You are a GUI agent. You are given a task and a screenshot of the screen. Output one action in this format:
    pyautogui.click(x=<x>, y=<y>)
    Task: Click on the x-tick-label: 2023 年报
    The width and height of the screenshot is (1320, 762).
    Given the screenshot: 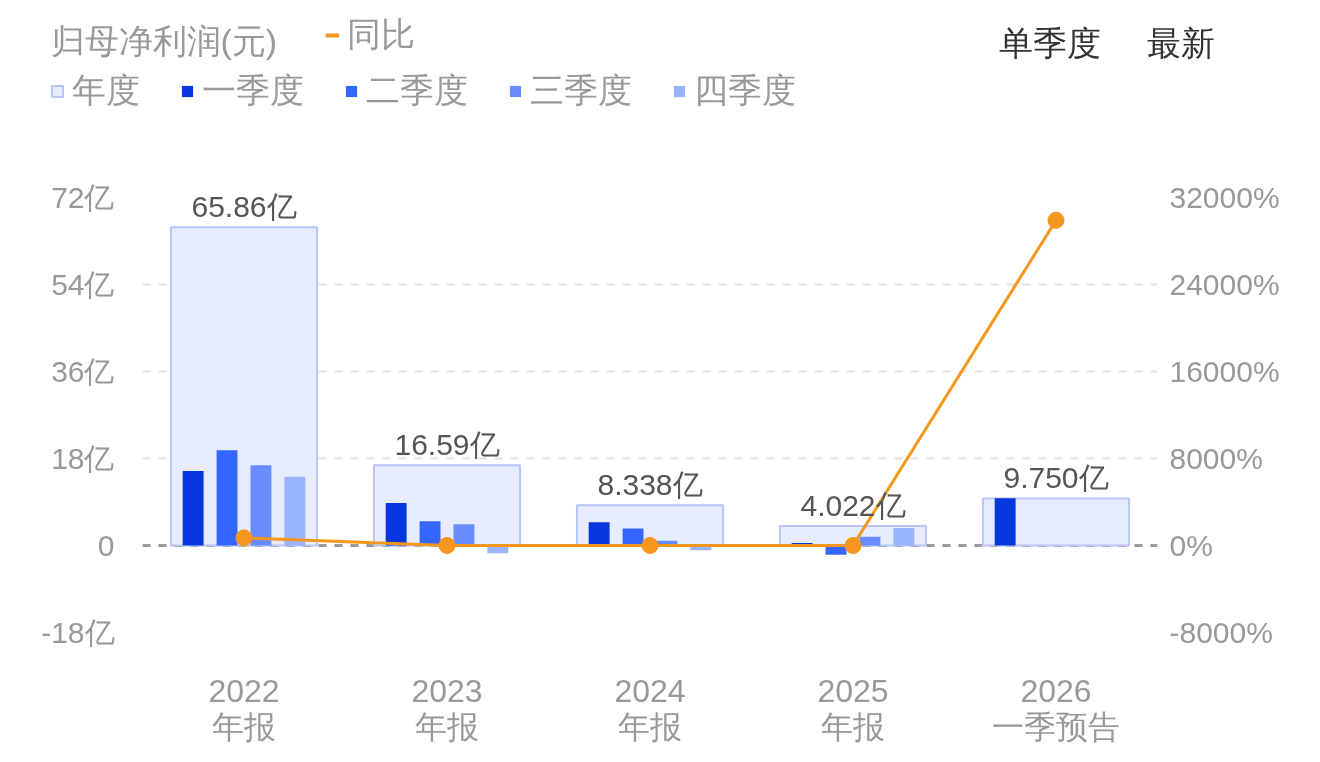 What is the action you would take?
    pyautogui.click(x=447, y=708)
    